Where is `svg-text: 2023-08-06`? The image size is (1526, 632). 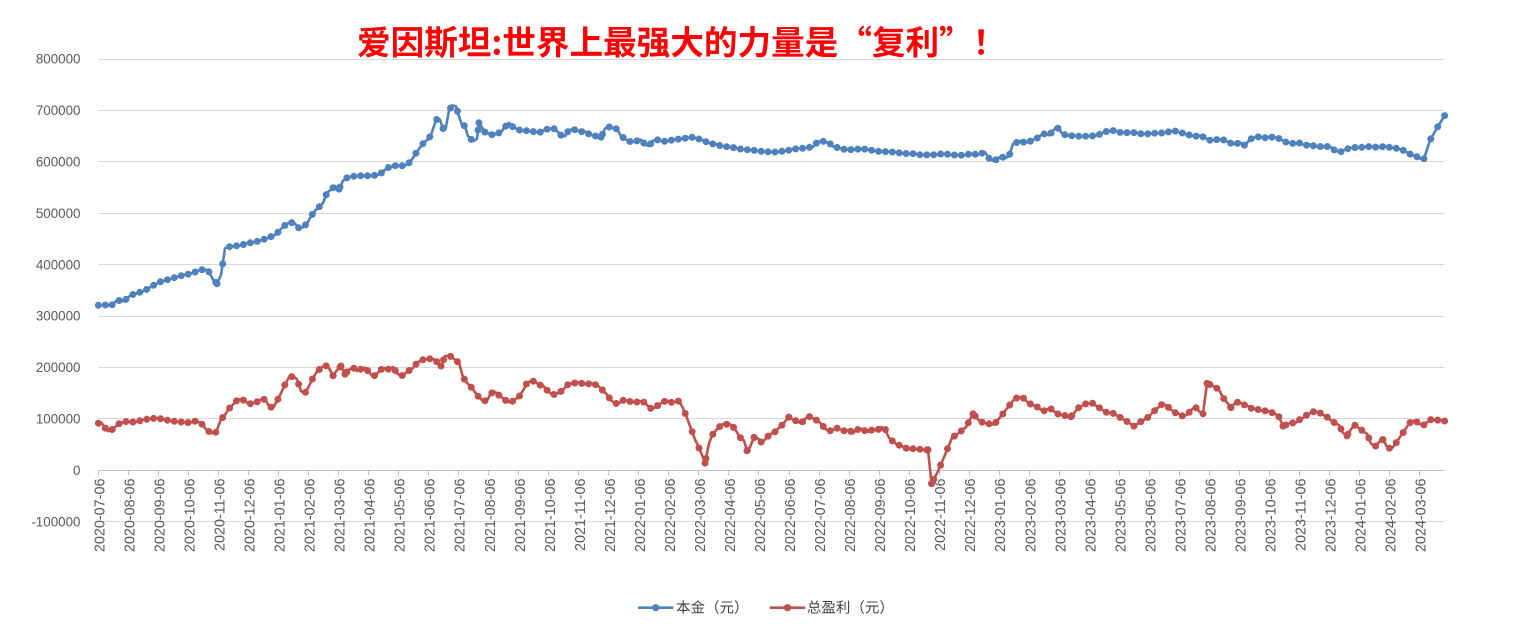
svg-text: 2023-08-06 is located at coordinates (1211, 516).